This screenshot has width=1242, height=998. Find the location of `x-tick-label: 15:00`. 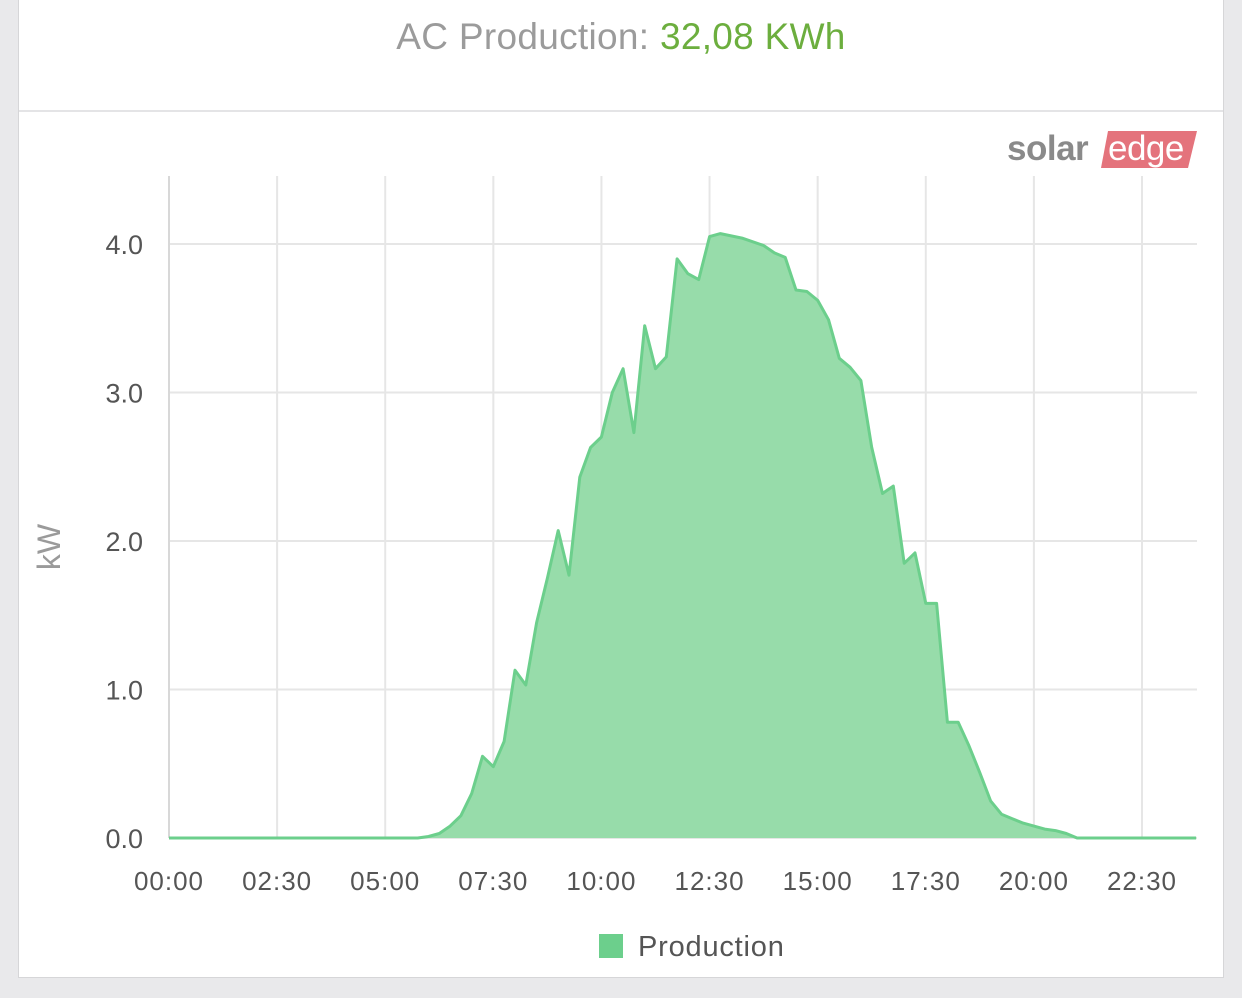

x-tick-label: 15:00 is located at coordinates (818, 881).